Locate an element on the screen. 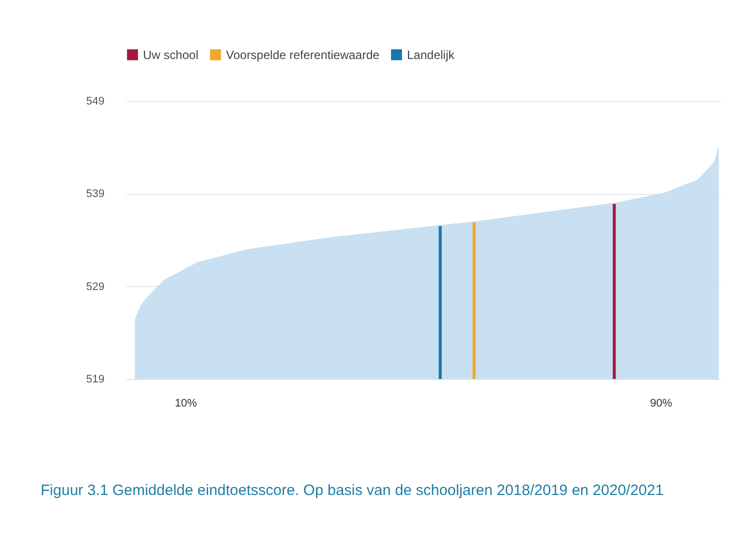 This screenshot has width=744, height=539. y-tick-label: 519 is located at coordinates (95, 380).